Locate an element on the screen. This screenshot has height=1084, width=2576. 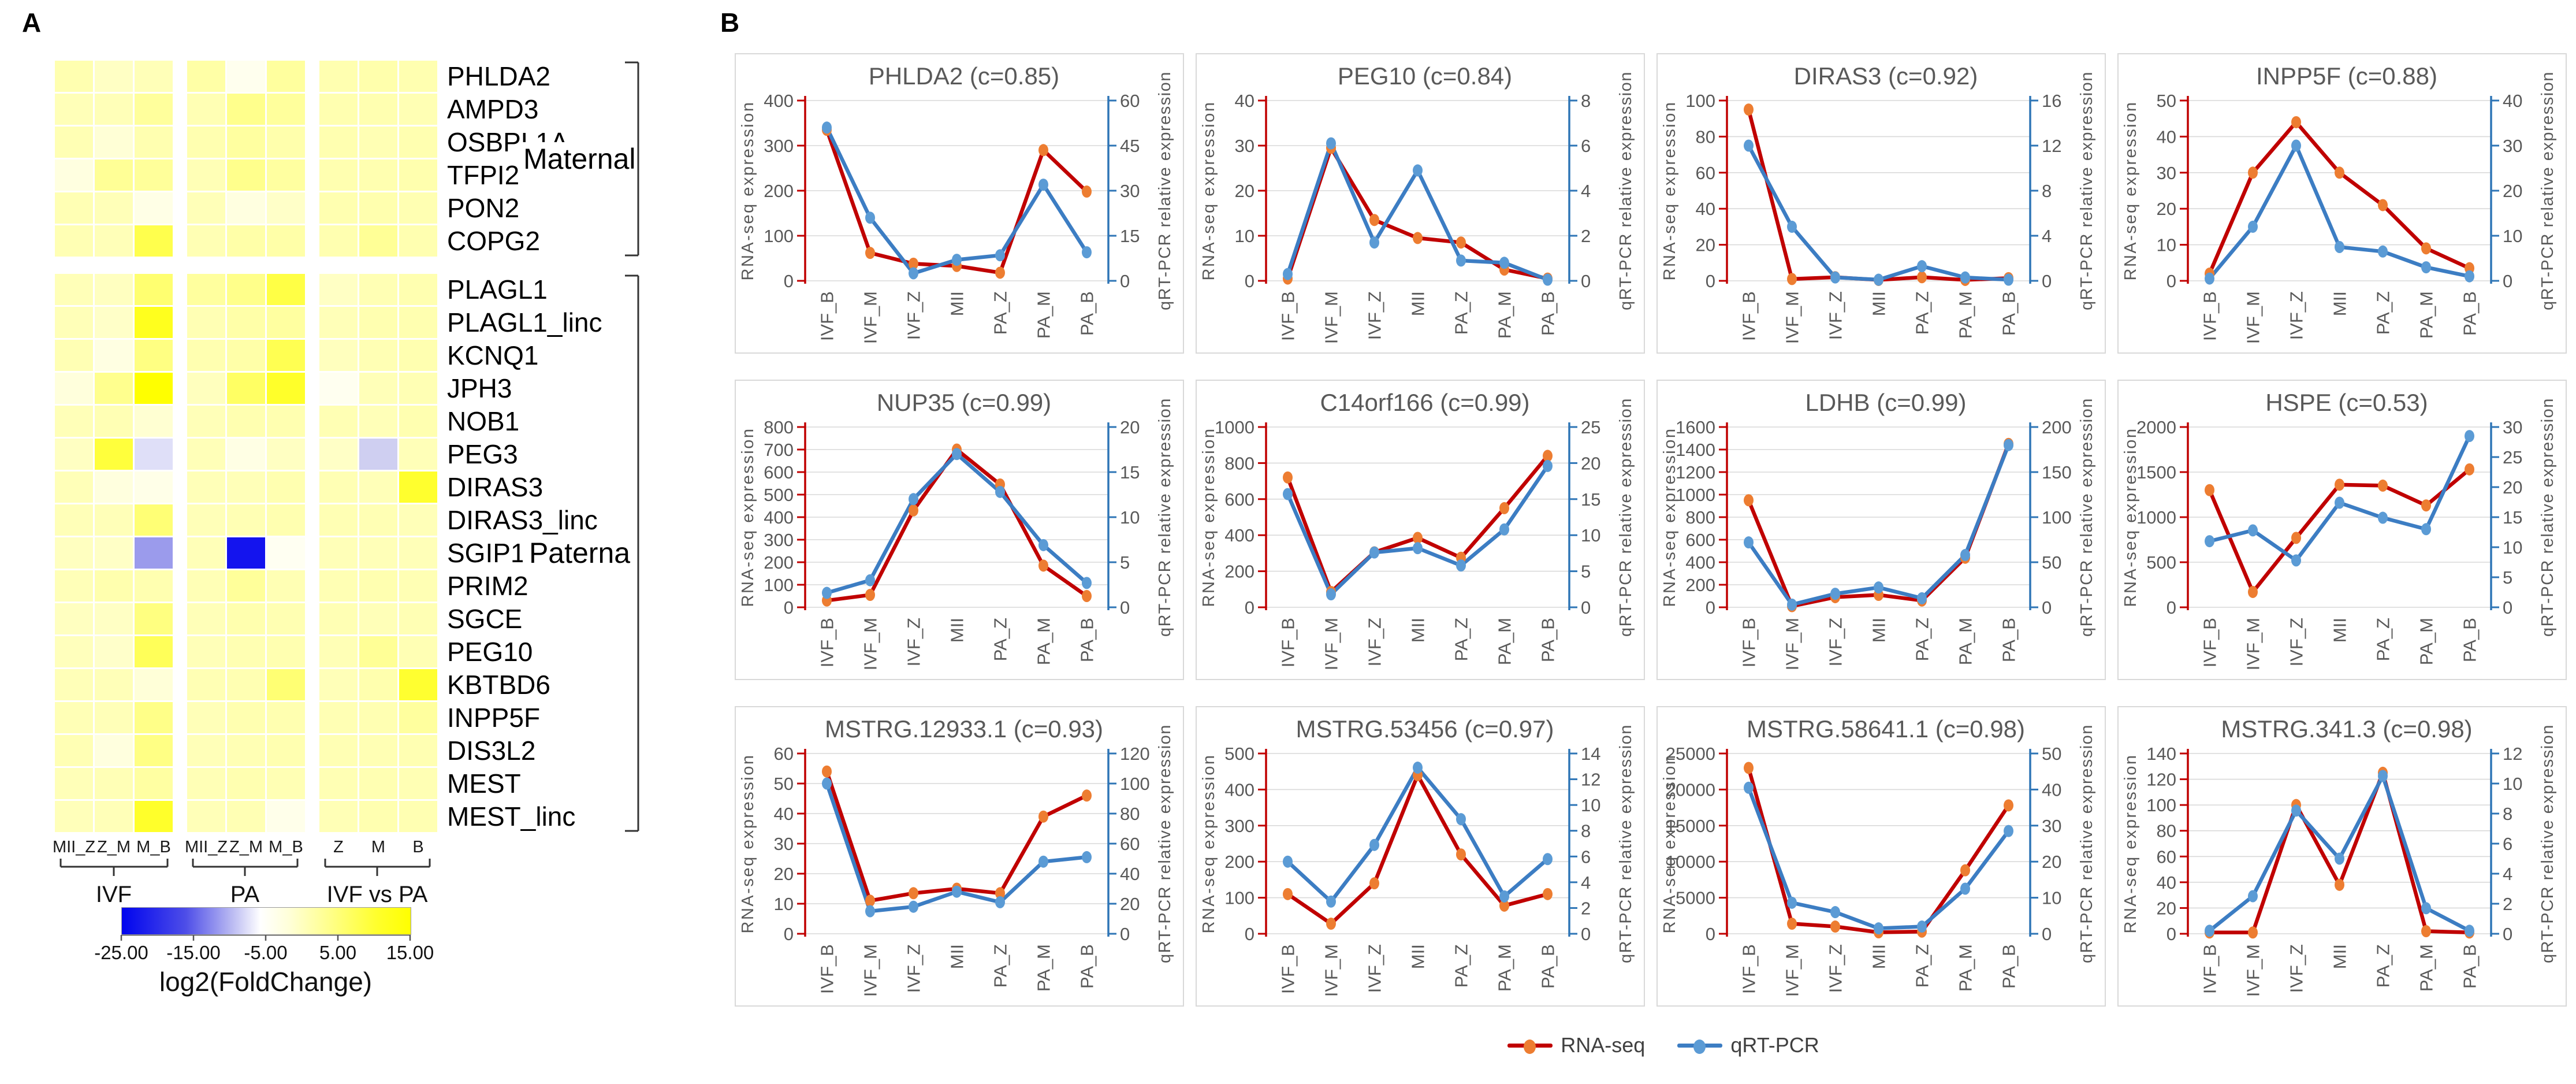
left-tick-label: 20000 is located at coordinates (1690, 790).